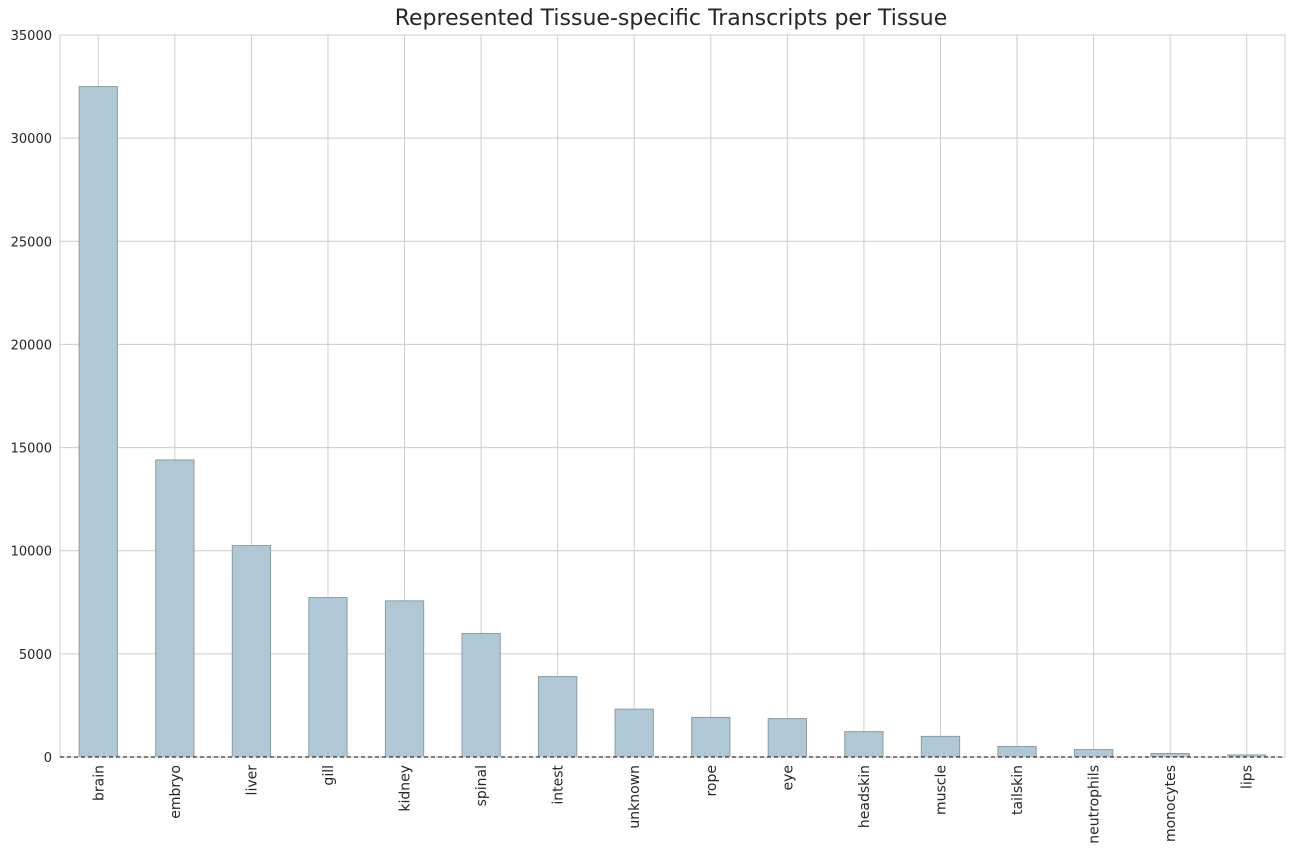  What do you see at coordinates (31, 397) in the screenshot?
I see `y-tick-labels: 0 5000 10000 15000 20000 25000 30000 35000` at bounding box center [31, 397].